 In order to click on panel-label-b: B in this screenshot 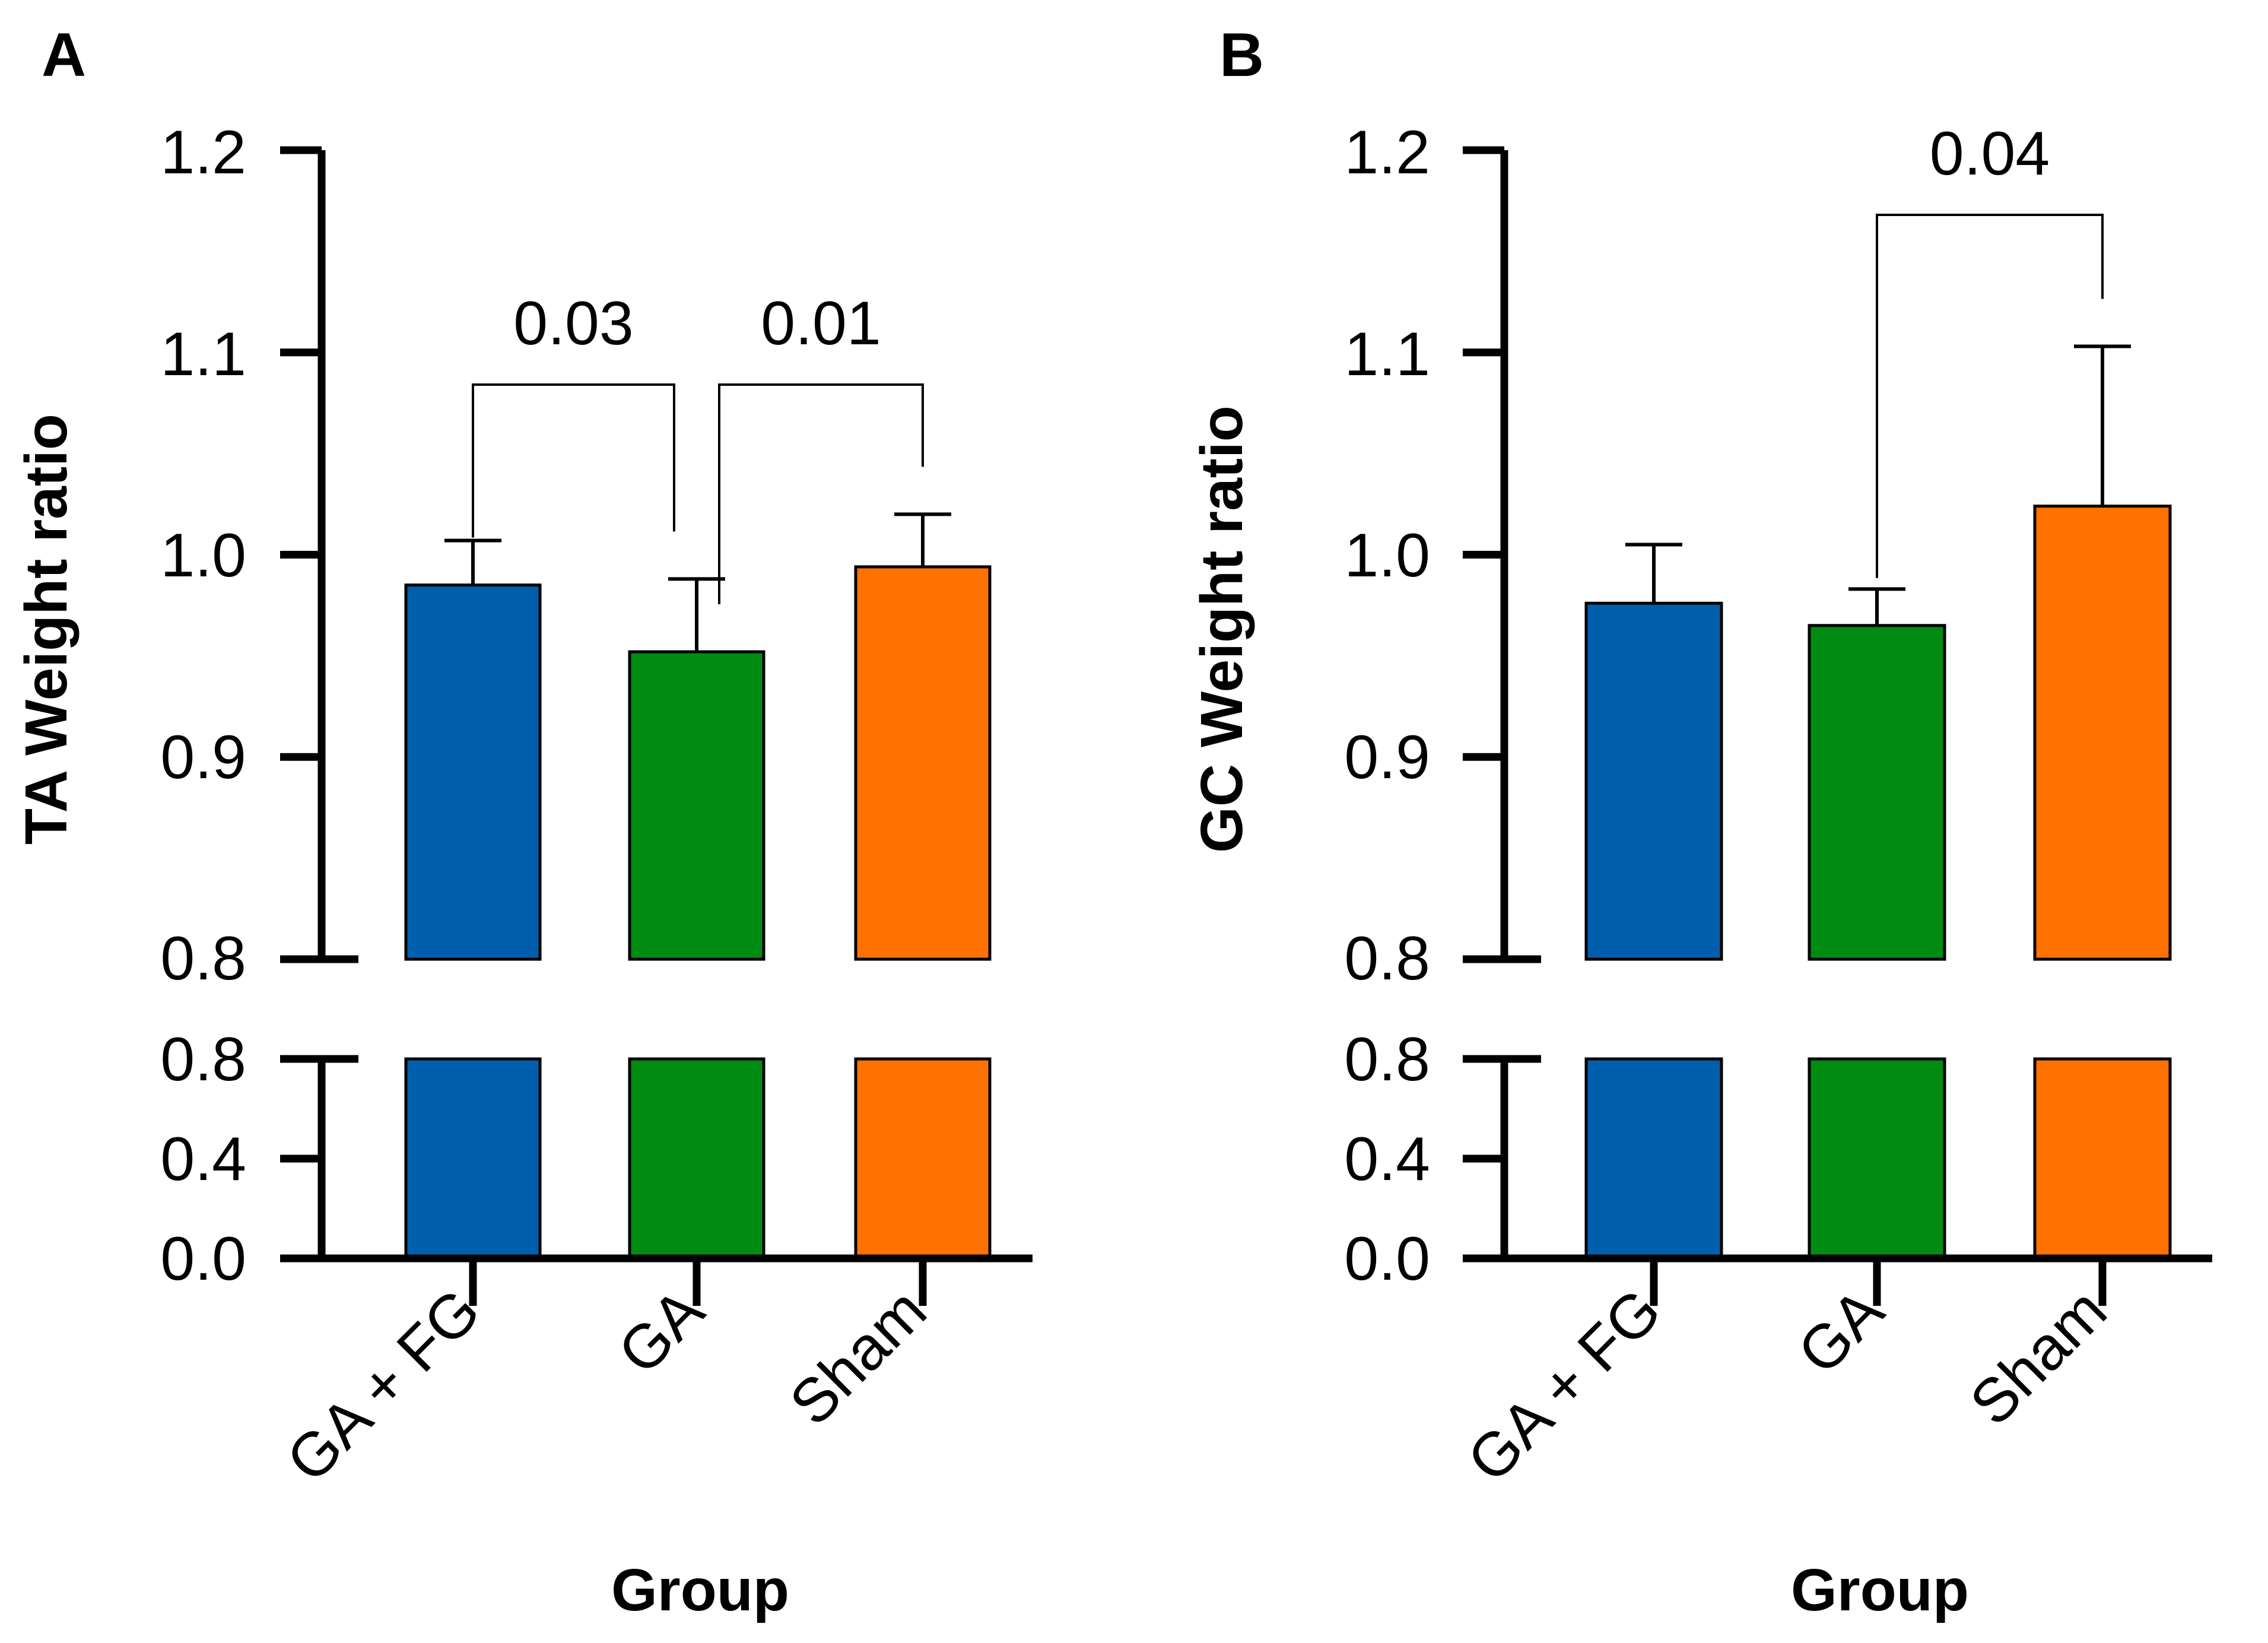, I will do `click(1241, 55)`.